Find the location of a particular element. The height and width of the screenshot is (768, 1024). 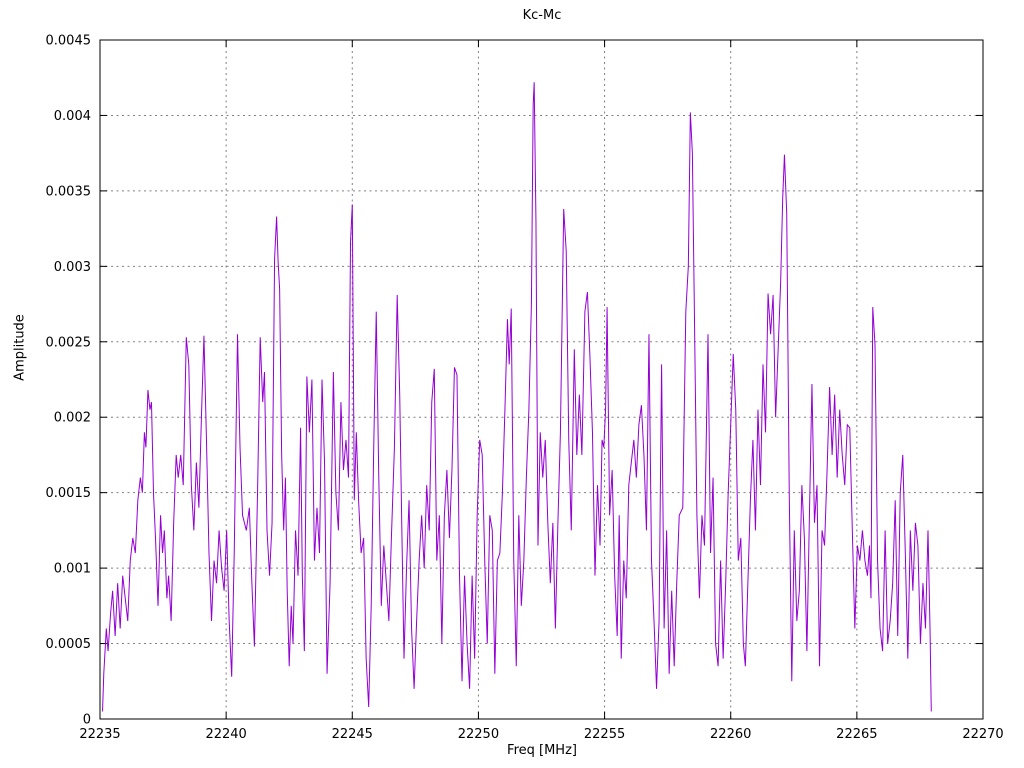

y-tick-label: 0.002 is located at coordinates (72, 418).